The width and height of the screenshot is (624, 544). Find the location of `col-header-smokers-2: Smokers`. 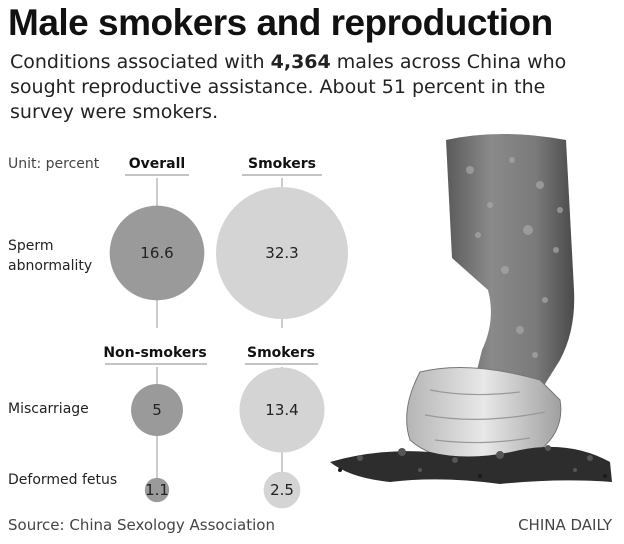

col-header-smokers-2: Smokers is located at coordinates (281, 353).